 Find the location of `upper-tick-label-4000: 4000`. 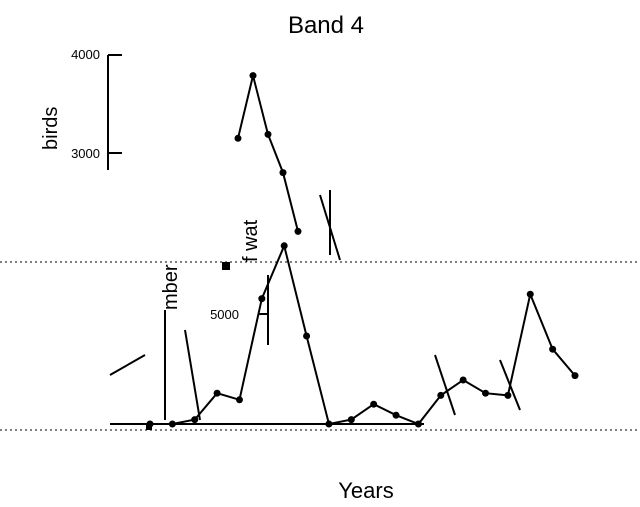

upper-tick-label-4000: 4000 is located at coordinates (85, 54).